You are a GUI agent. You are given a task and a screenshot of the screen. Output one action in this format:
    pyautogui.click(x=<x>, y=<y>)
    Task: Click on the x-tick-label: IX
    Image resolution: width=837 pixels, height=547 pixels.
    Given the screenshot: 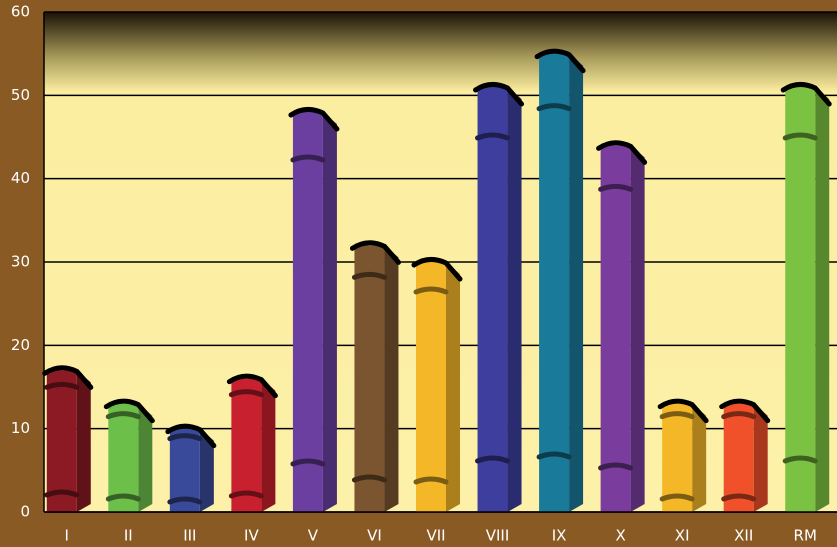 What is the action you would take?
    pyautogui.click(x=559, y=536)
    